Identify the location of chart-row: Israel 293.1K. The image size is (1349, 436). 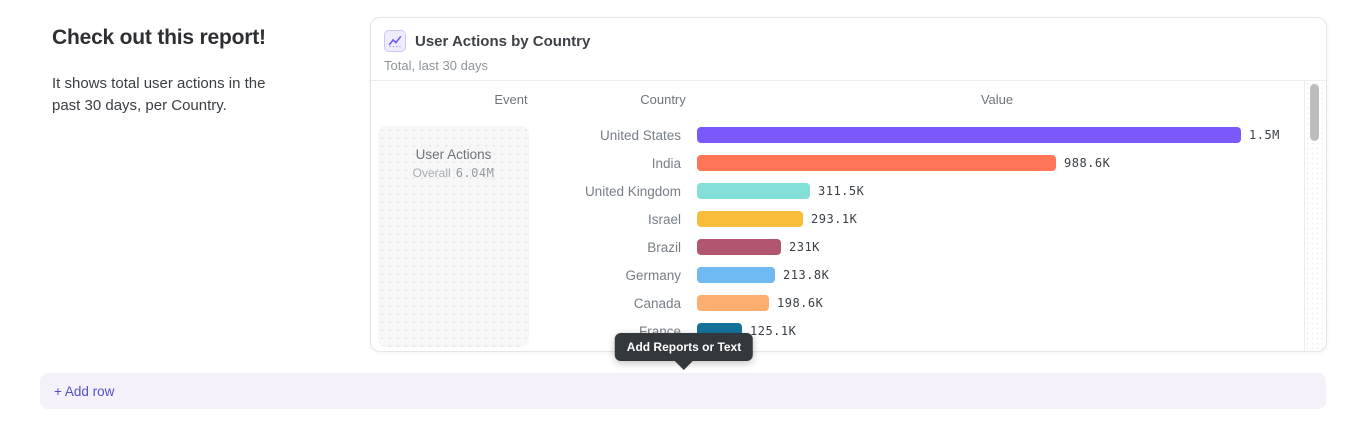
(836, 219).